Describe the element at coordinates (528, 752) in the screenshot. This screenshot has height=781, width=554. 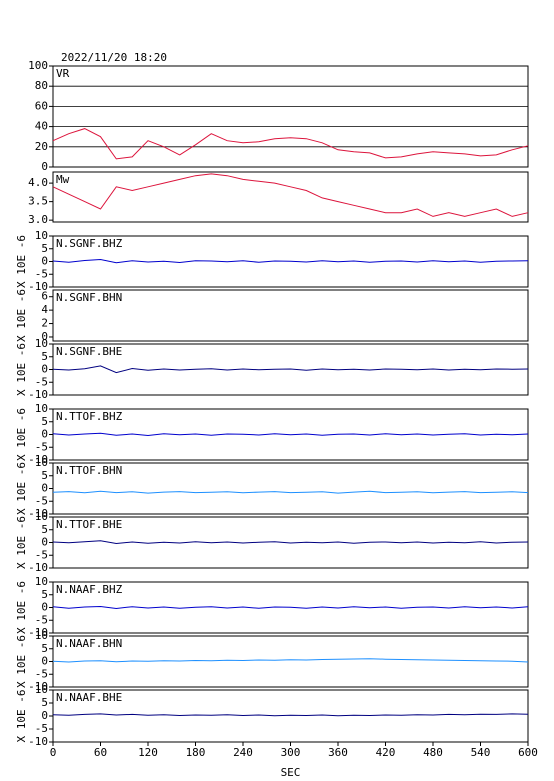
I see `x-tick-label: 600` at that location.